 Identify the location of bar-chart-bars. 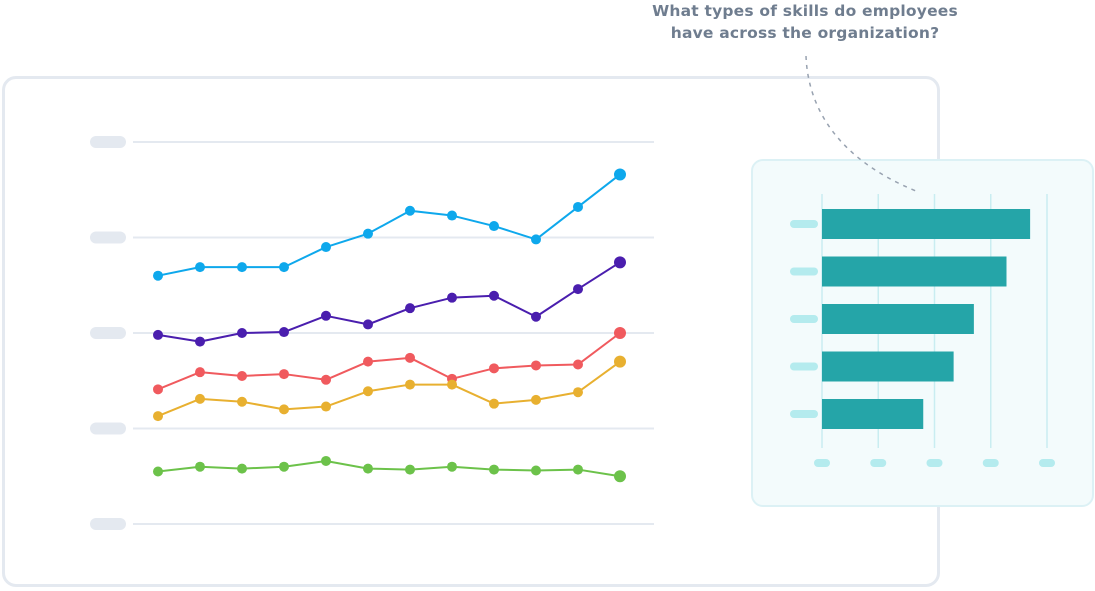
(910, 319).